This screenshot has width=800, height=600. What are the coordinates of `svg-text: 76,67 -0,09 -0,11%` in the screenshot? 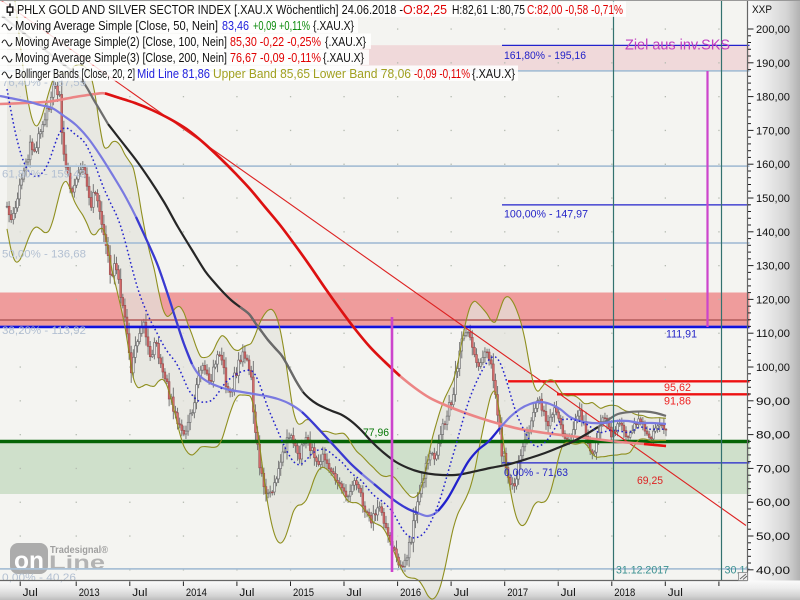 It's located at (275, 57).